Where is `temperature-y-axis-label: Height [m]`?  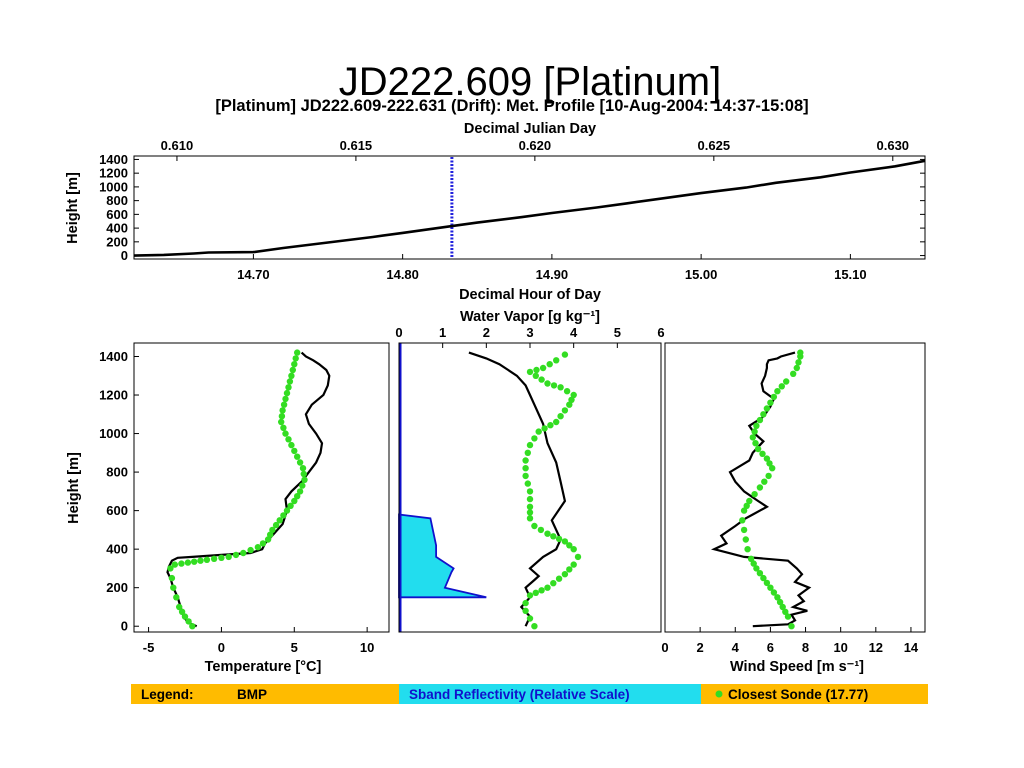 temperature-y-axis-label: Height [m] is located at coordinates (74, 488).